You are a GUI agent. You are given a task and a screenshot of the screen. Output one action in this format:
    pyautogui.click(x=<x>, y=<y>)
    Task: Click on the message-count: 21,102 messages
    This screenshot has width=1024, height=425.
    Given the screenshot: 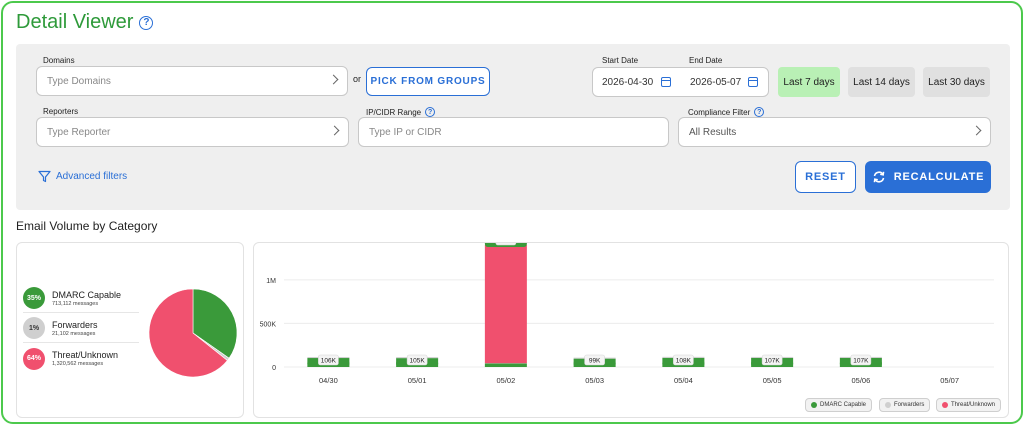 What is the action you would take?
    pyautogui.click(x=74, y=333)
    